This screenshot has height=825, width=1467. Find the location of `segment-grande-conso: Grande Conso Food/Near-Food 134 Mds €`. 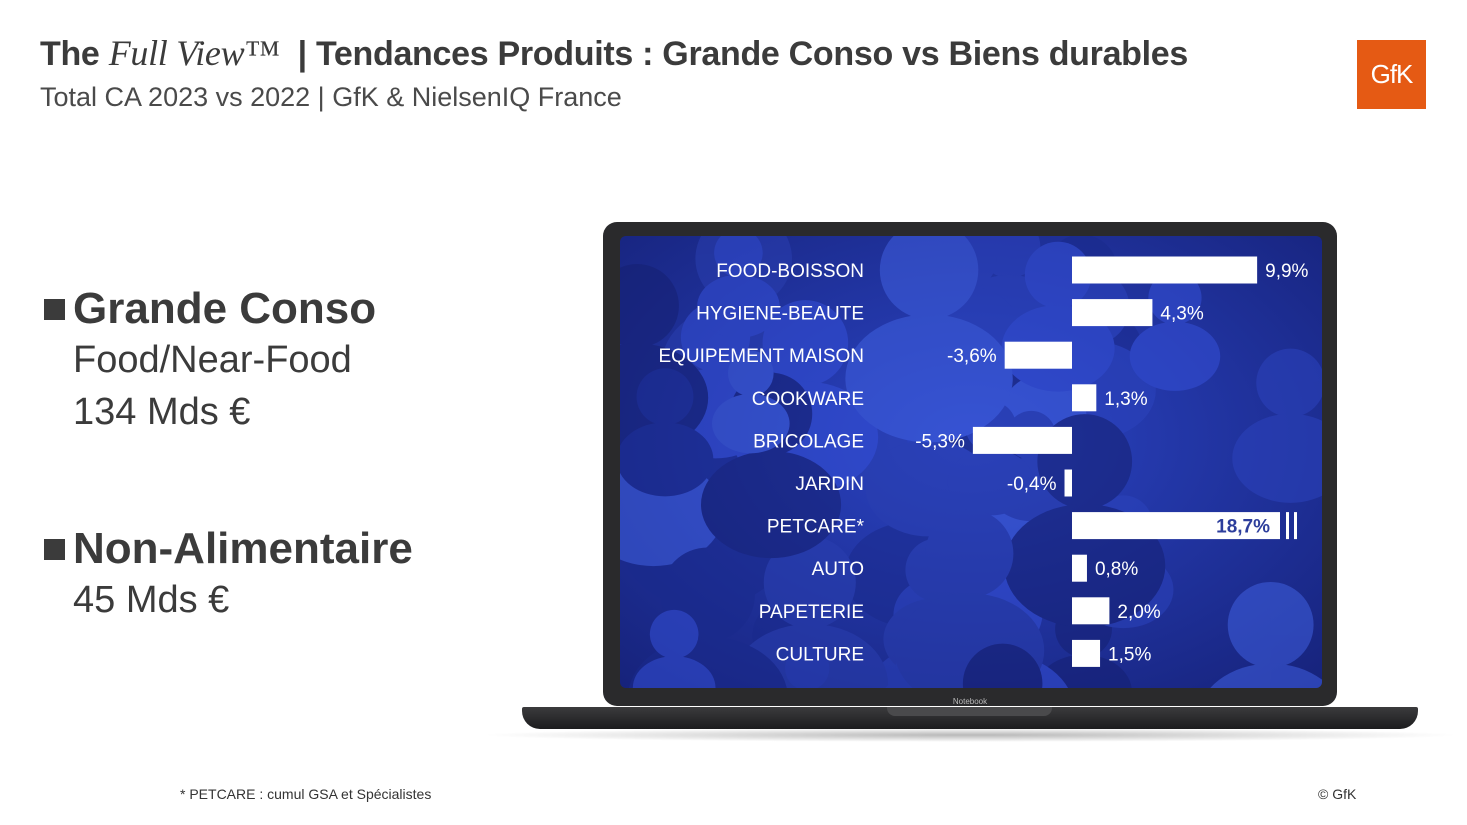

segment-grande-conso: Grande Conso Food/Near-Food 134 Mds € is located at coordinates (210, 361).